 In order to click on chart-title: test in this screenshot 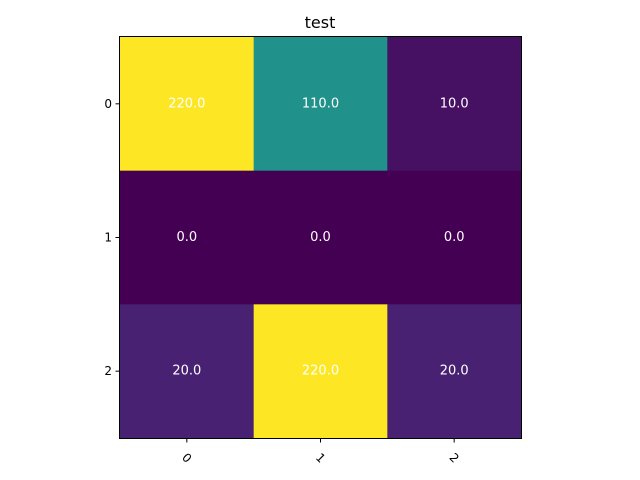, I will do `click(320, 22)`.